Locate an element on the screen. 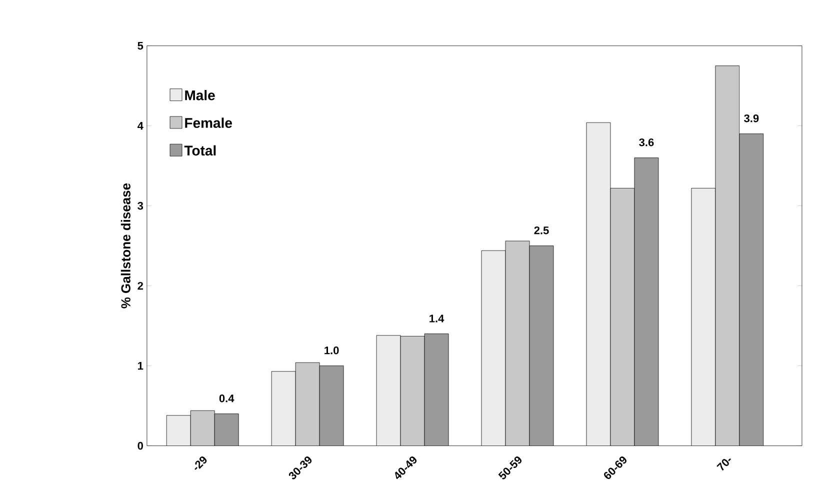  x-tick-label: -29 is located at coordinates (200, 463).